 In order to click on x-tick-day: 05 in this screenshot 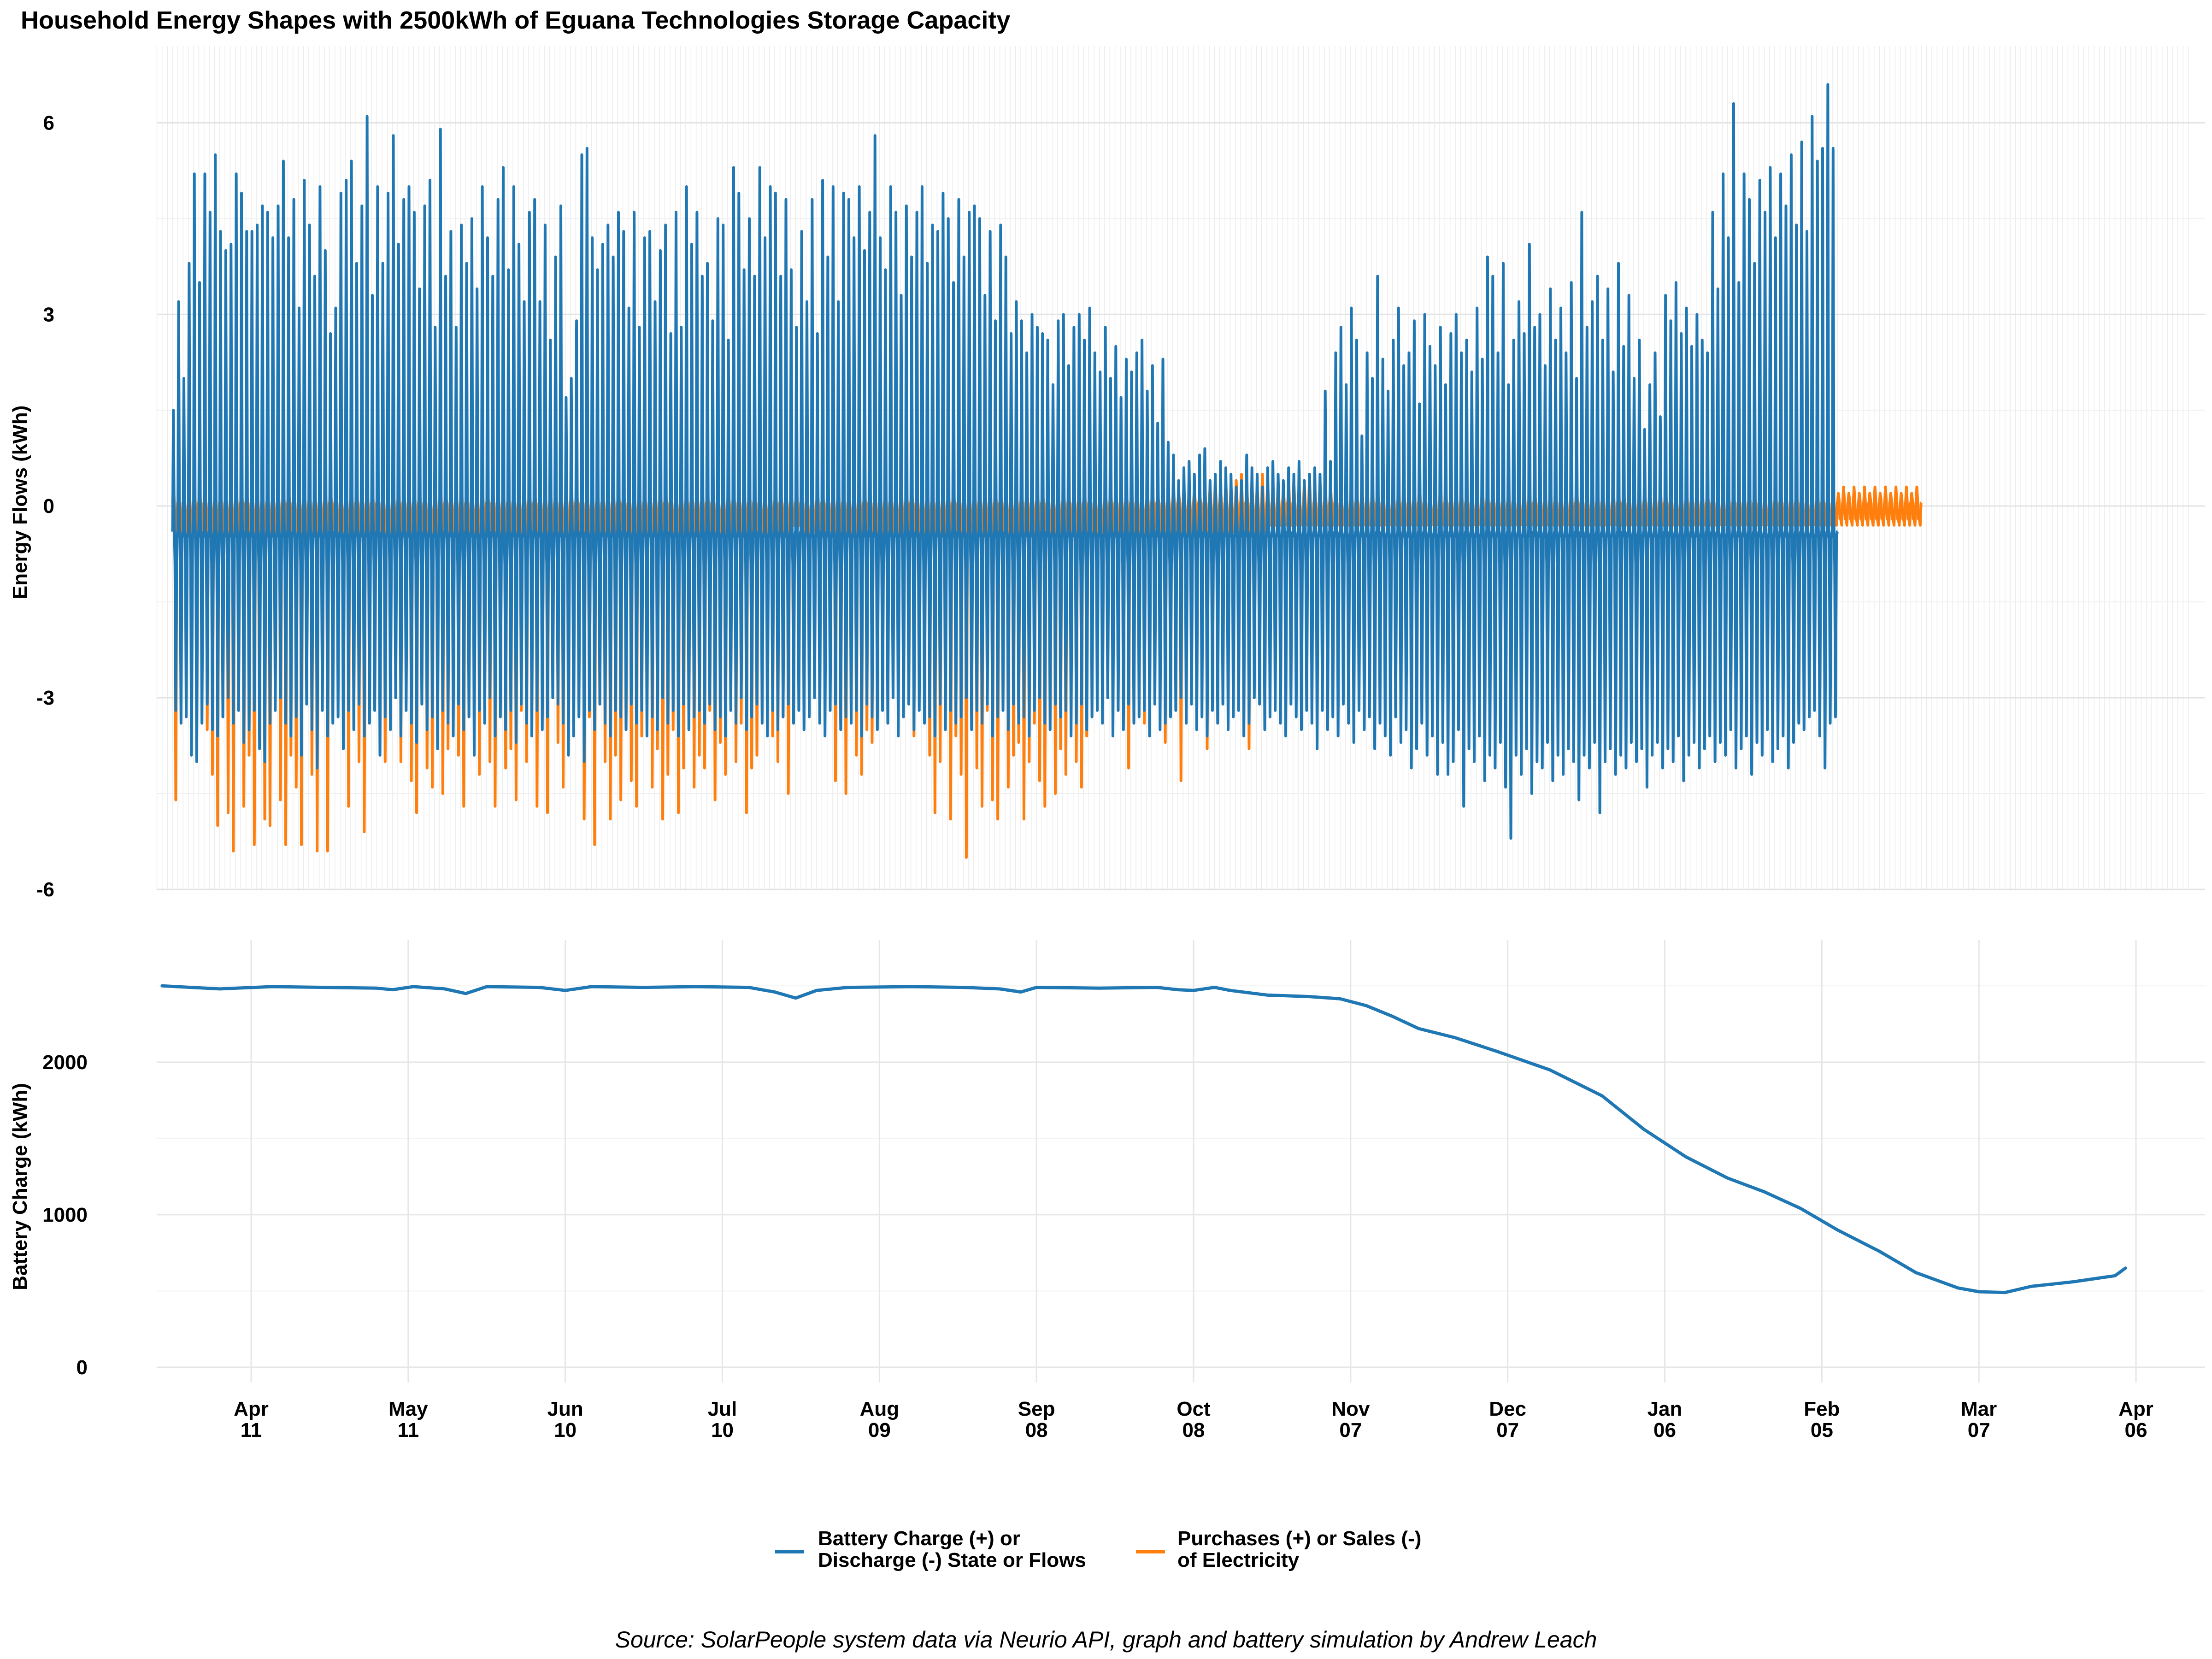, I will do `click(1822, 1430)`.